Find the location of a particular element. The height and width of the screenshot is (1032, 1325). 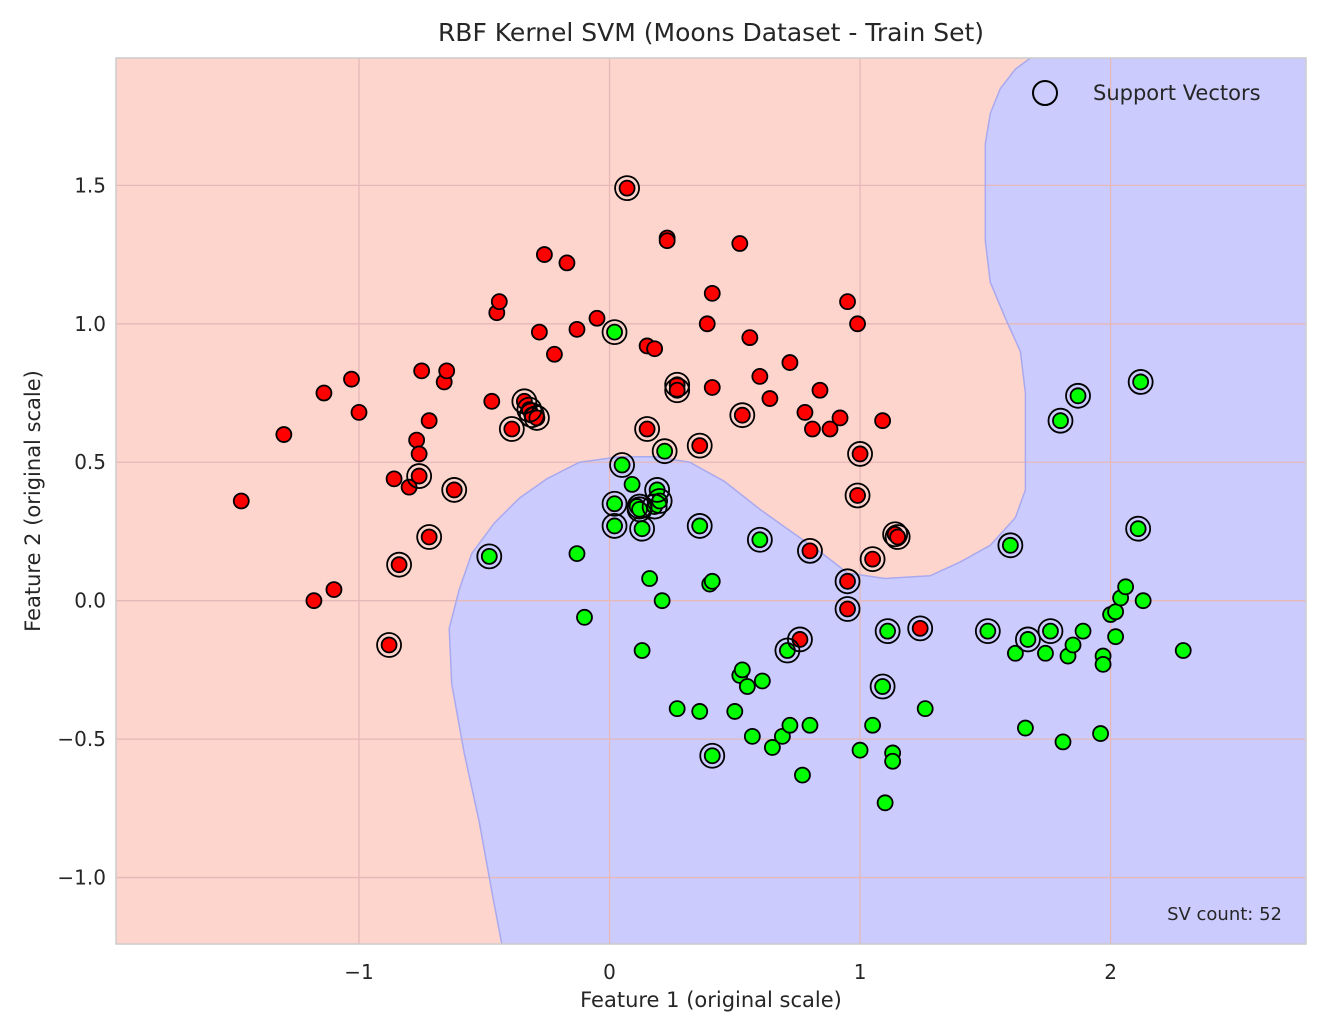

x-tick-label: 1 is located at coordinates (860, 972).